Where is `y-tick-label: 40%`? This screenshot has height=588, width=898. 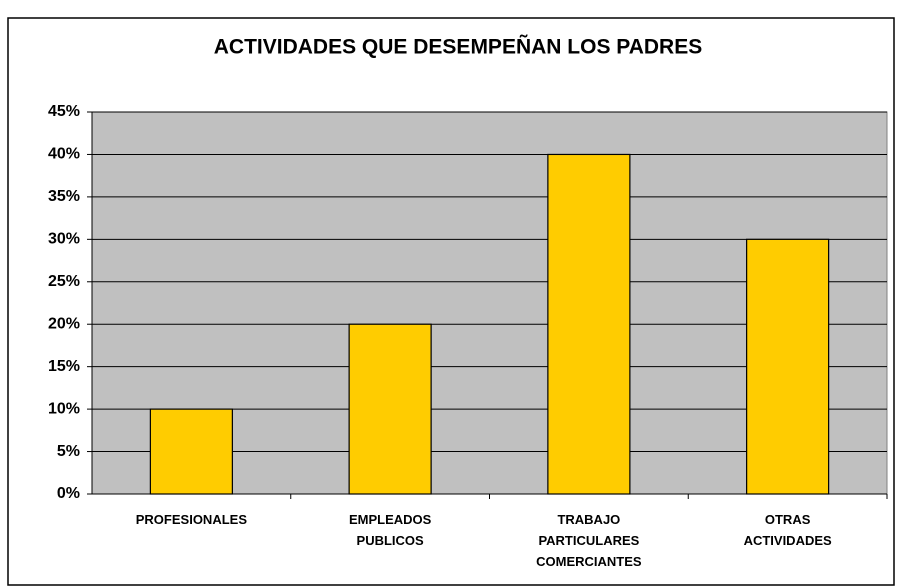 y-tick-label: 40% is located at coordinates (64, 154).